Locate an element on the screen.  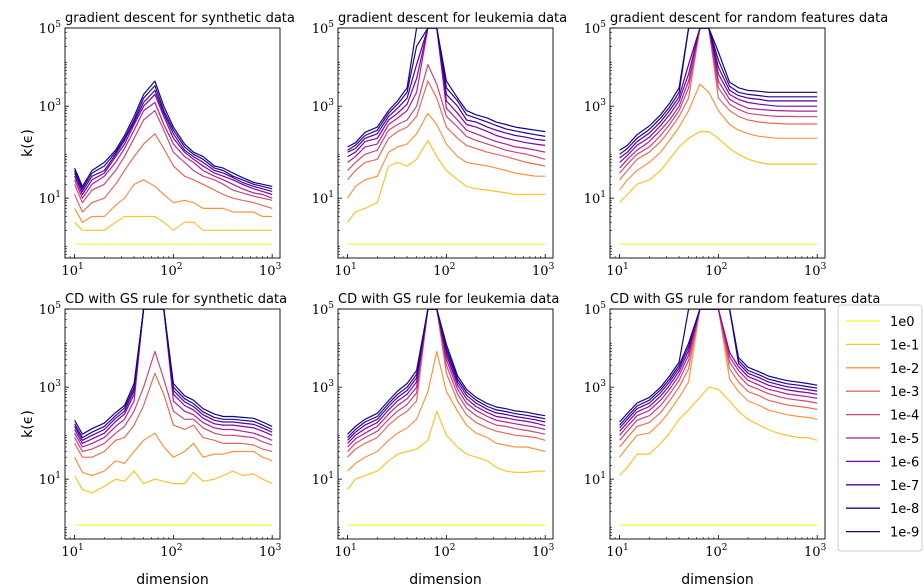
legend-entry-1e-1: 1e-1 is located at coordinates (904, 345).